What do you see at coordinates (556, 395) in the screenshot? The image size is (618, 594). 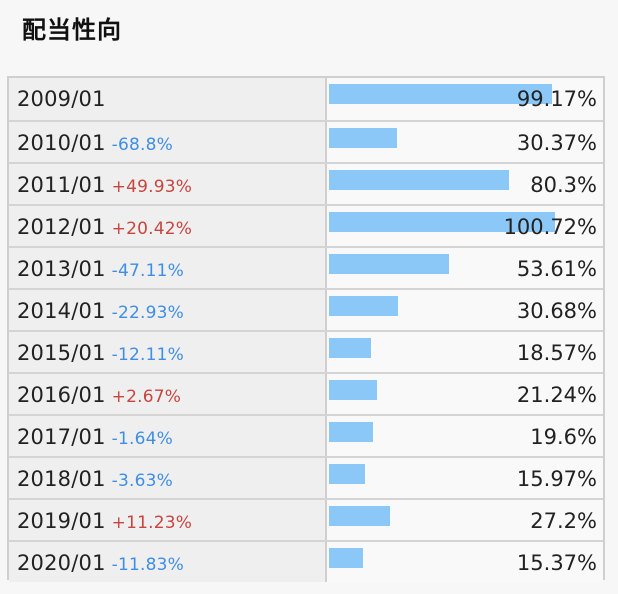 I see `value-label: 21.24%` at bounding box center [556, 395].